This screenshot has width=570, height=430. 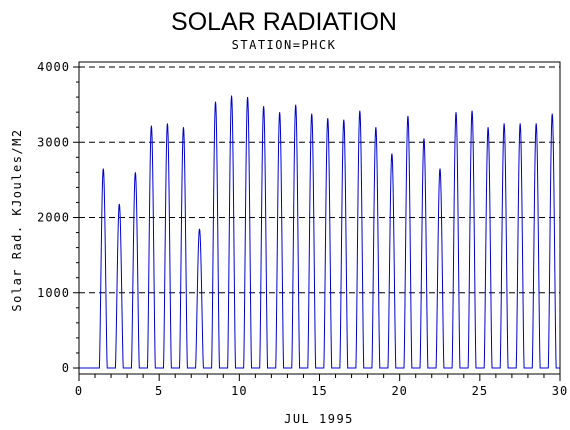 What do you see at coordinates (480, 391) in the screenshot?
I see `x-tick-label: 25` at bounding box center [480, 391].